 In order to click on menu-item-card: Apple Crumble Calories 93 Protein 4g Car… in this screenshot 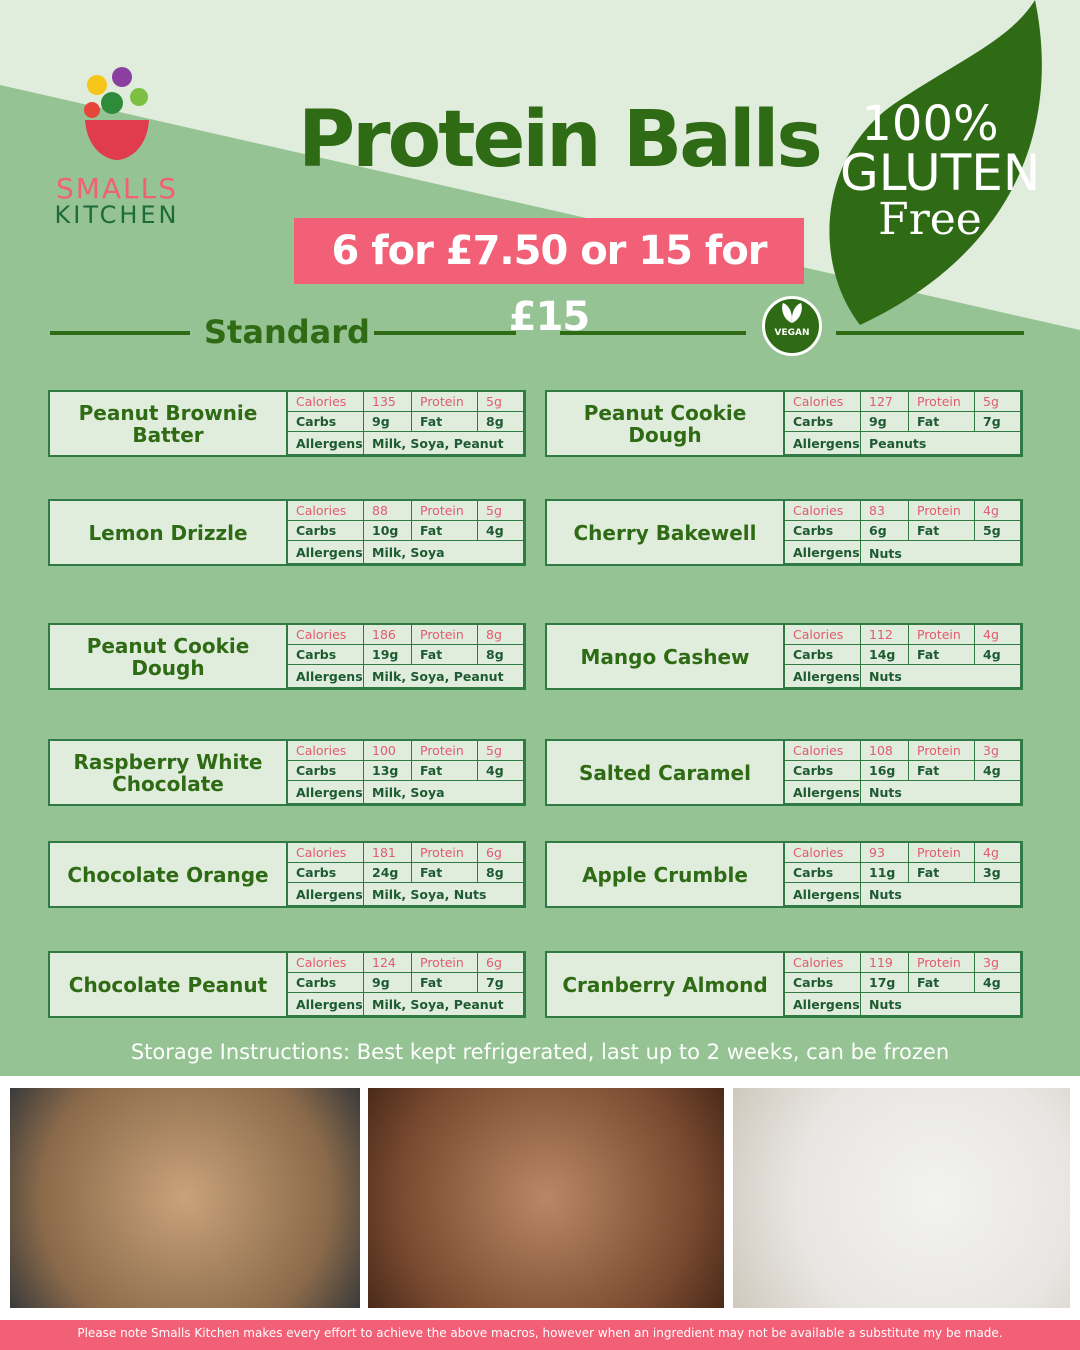, I will do `click(784, 874)`.